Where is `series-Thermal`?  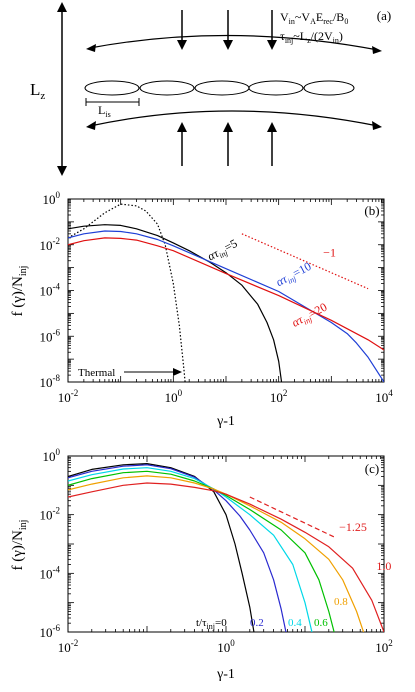 series-Thermal is located at coordinates (127, 292).